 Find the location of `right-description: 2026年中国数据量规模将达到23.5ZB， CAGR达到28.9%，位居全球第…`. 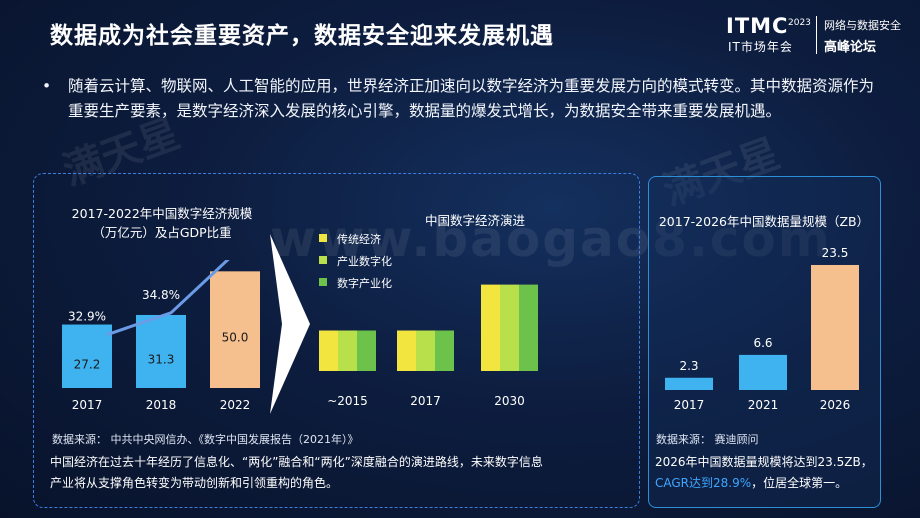

right-description: 2026年中国数据量规模将达到23.5ZB， CAGR达到28.9%，位居全球第… is located at coordinates (767, 473).